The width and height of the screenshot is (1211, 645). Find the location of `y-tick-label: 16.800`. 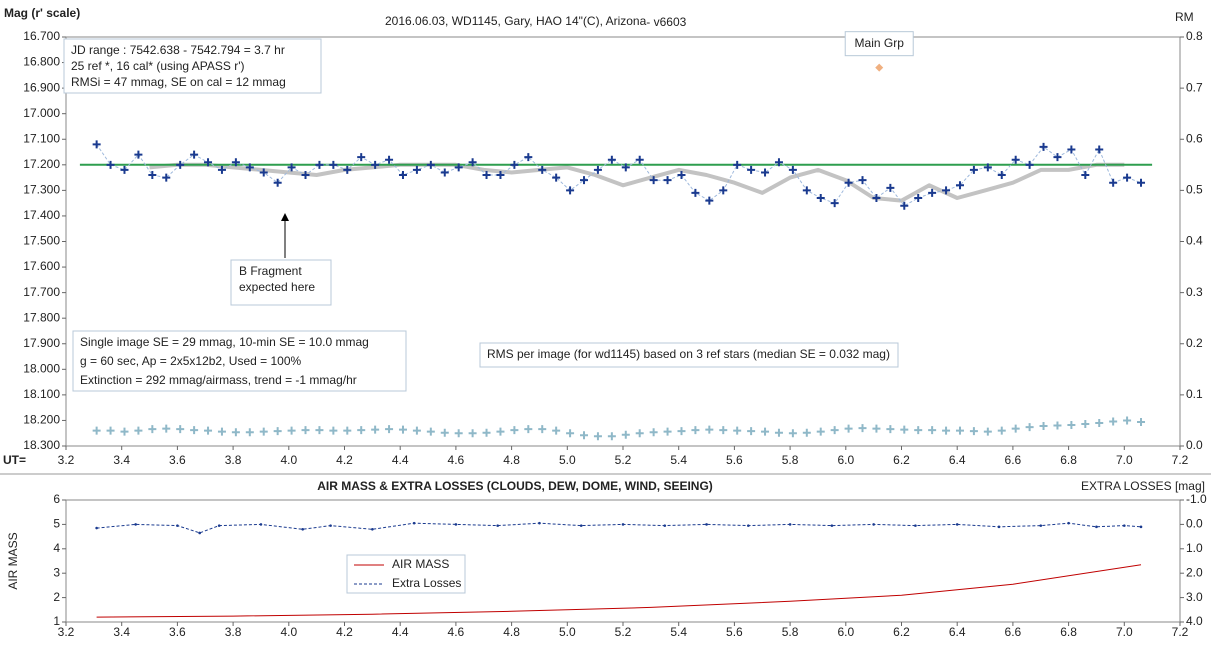

y-tick-label: 16.800 is located at coordinates (41, 62).